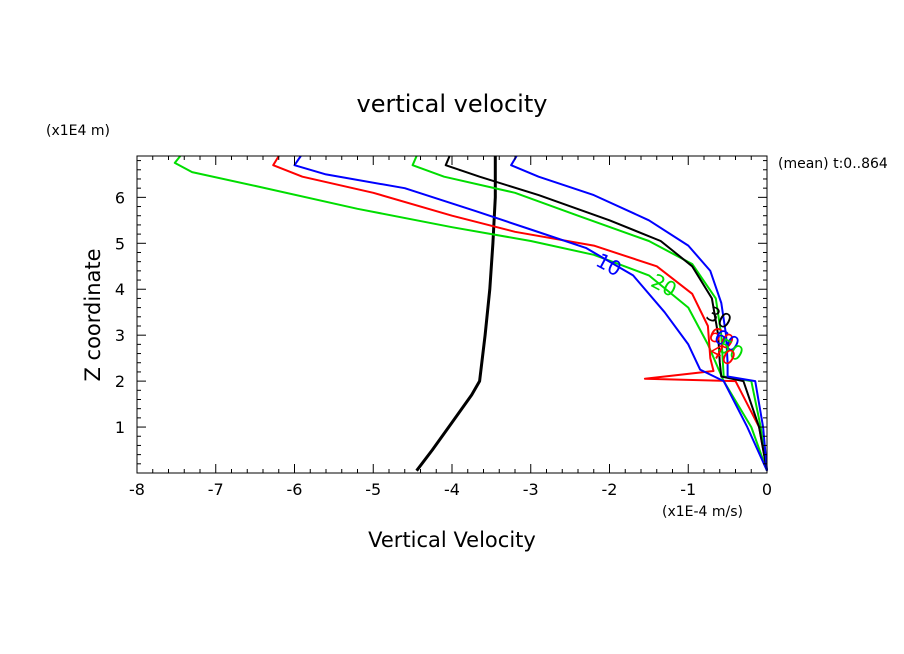 The width and height of the screenshot is (904, 654). What do you see at coordinates (767, 489) in the screenshot?
I see `x-tick-label: 0` at bounding box center [767, 489].